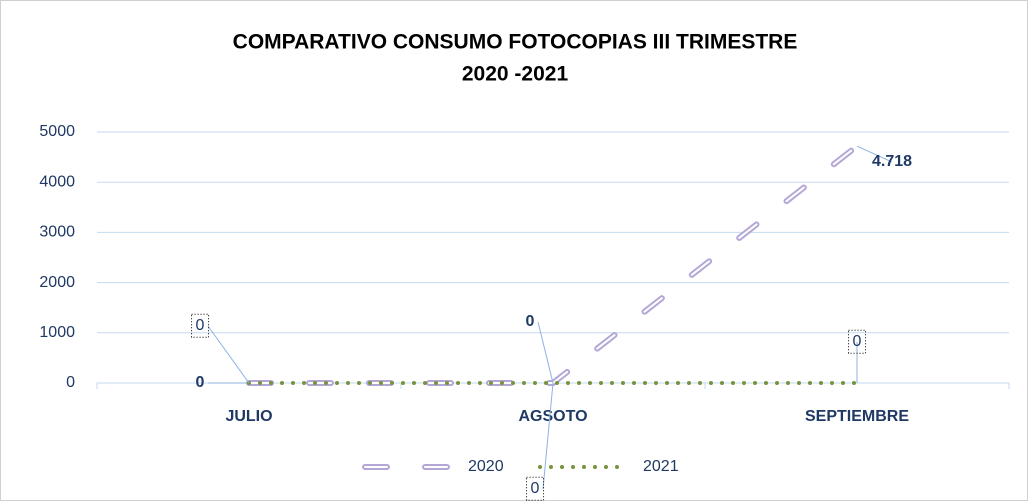  Describe the element at coordinates (661, 466) in the screenshot. I see `legend-label: 2021` at that location.